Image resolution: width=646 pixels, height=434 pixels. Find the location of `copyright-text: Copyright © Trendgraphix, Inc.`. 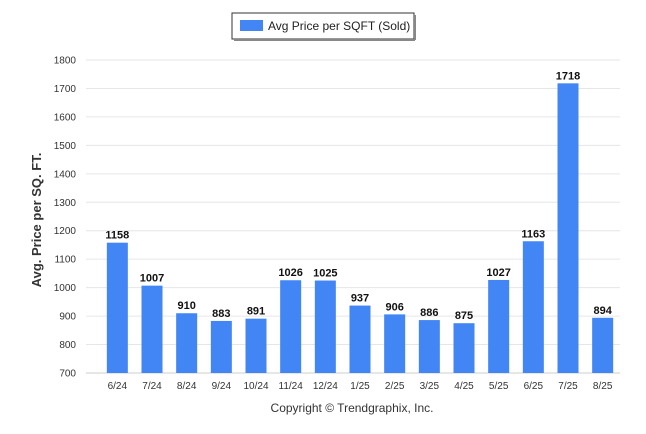

copyright-text: Copyright © Trendgraphix, Inc. is located at coordinates (352, 408).